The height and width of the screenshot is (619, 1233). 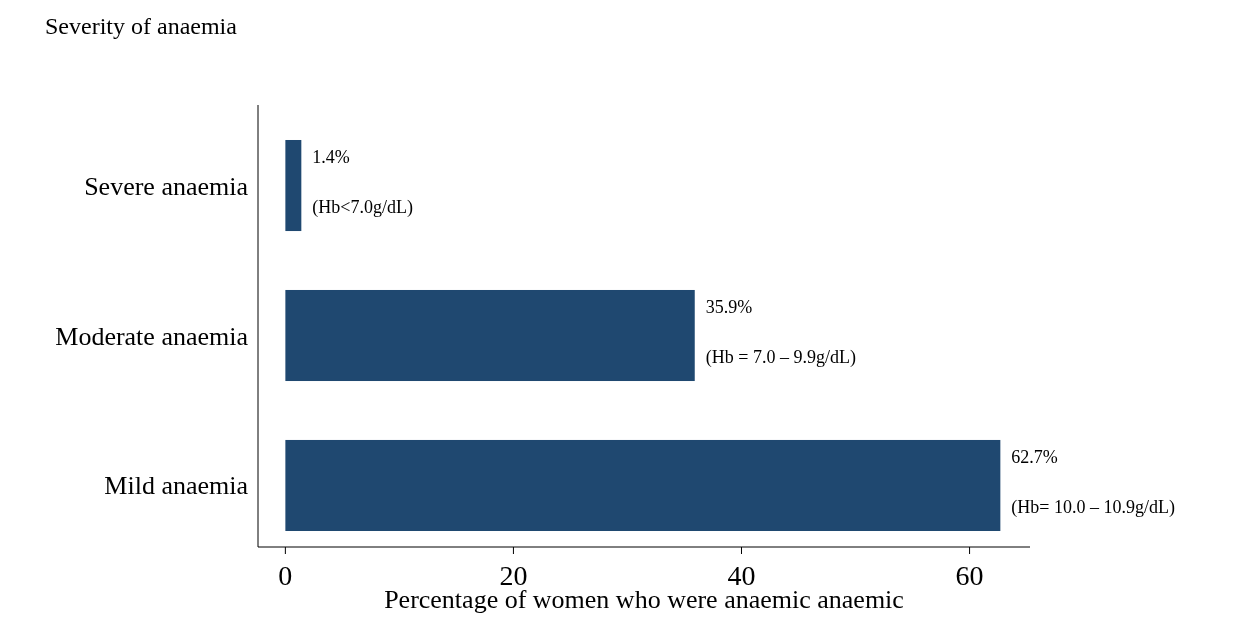 I want to click on data-label: 62.7%, so click(x=1034, y=456).